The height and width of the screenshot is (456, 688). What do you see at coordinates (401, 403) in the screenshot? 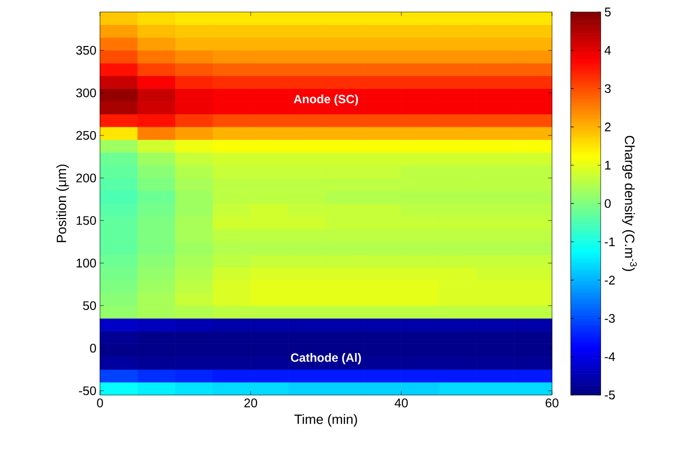
I see `x-tick-label: 40` at bounding box center [401, 403].